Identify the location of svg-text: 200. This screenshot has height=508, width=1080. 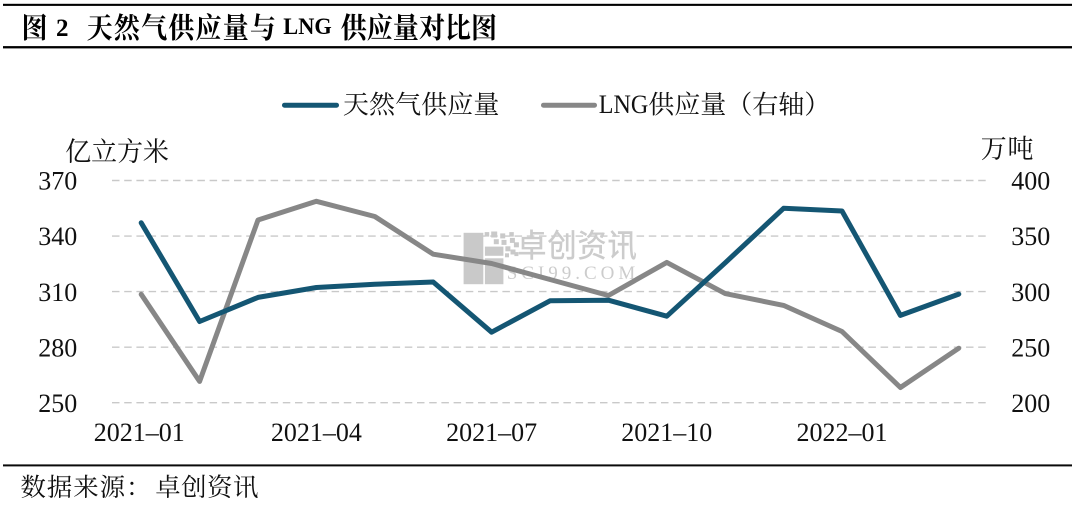
(1030, 403).